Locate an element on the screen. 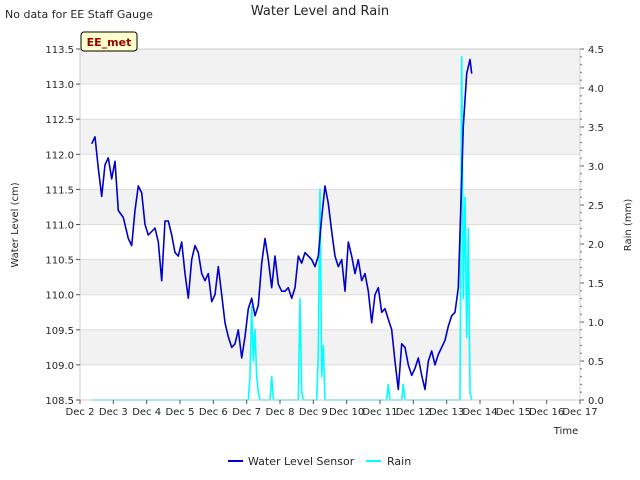 The width and height of the screenshot is (640, 480). y-tick-label-left: 111.0 is located at coordinates (59, 226).